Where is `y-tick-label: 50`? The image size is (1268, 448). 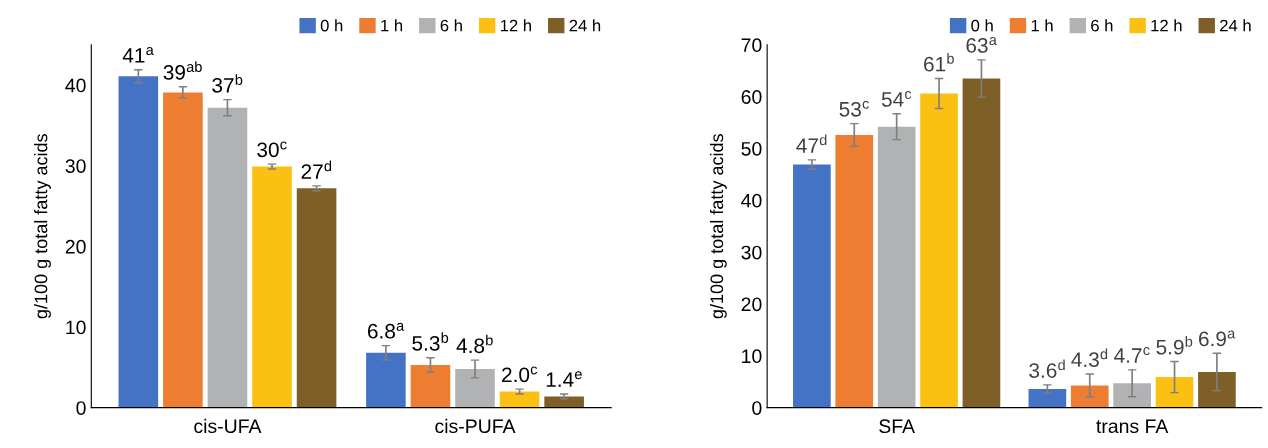
y-tick-label: 50 is located at coordinates (751, 148).